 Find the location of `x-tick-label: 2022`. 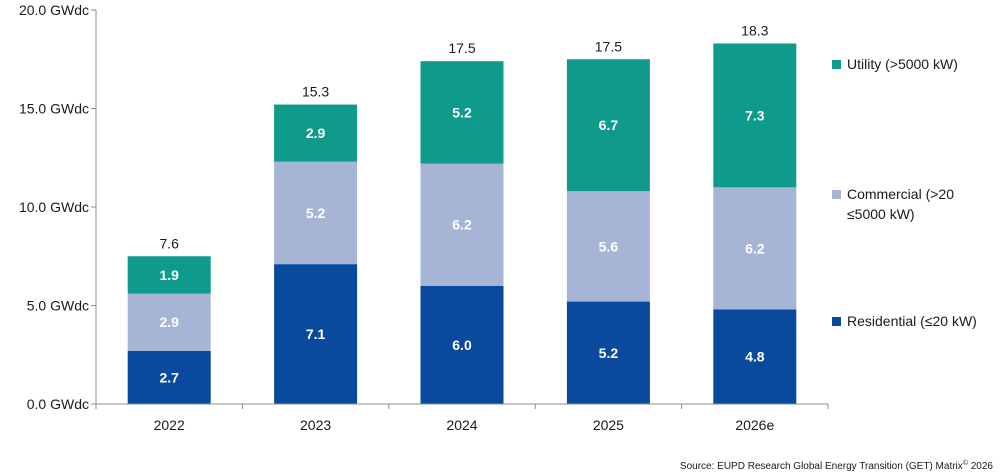

x-tick-label: 2022 is located at coordinates (169, 425).